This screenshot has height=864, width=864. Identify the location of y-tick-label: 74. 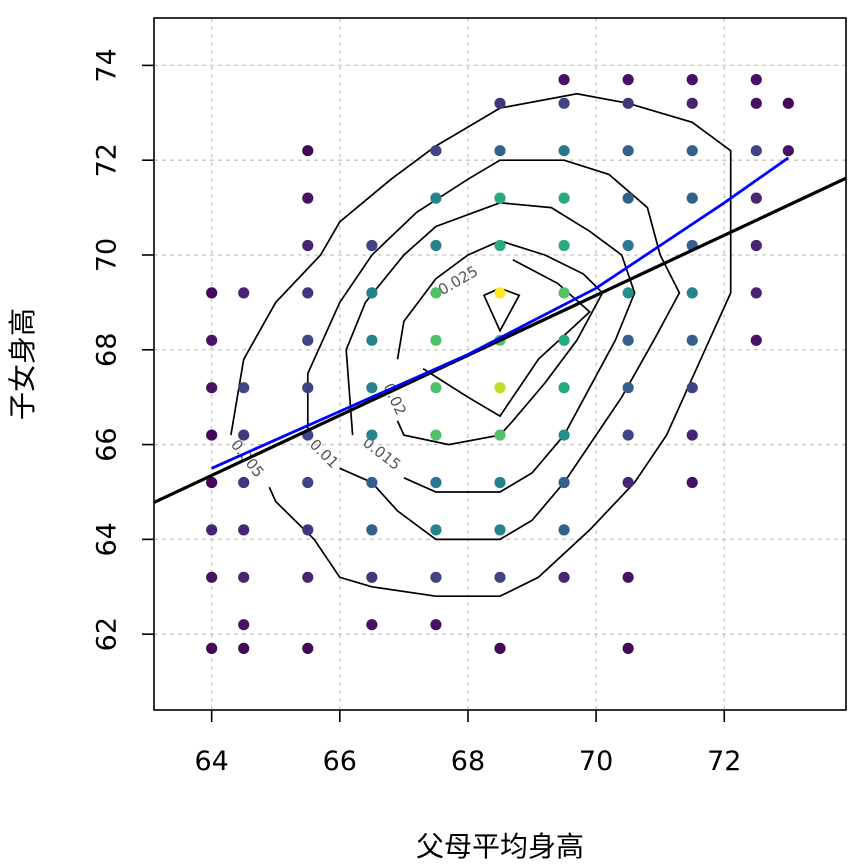
(107, 65).